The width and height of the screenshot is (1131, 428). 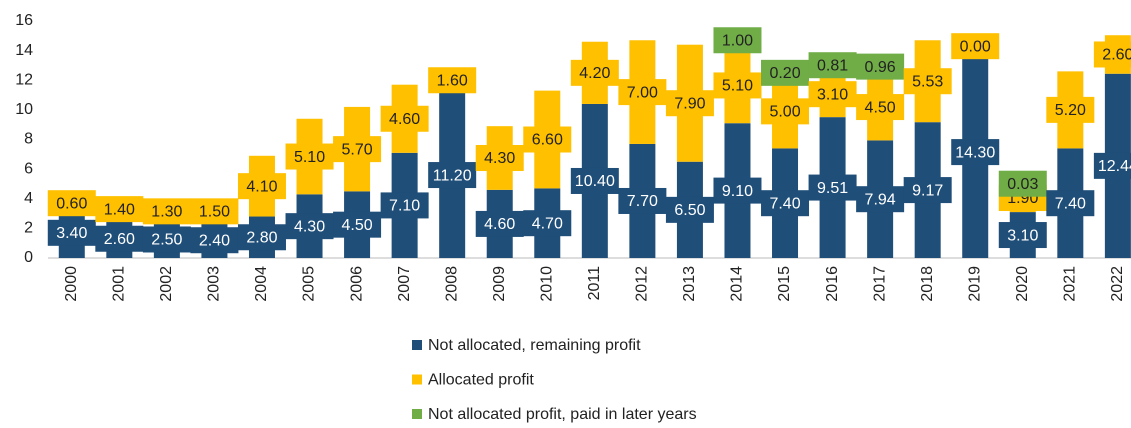 I want to click on data-label: 12.44, so click(x=1114, y=166).